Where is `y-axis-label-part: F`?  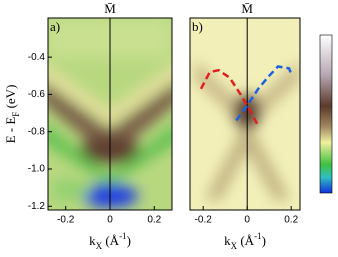 y-axis-label-part: F is located at coordinates (16, 114).